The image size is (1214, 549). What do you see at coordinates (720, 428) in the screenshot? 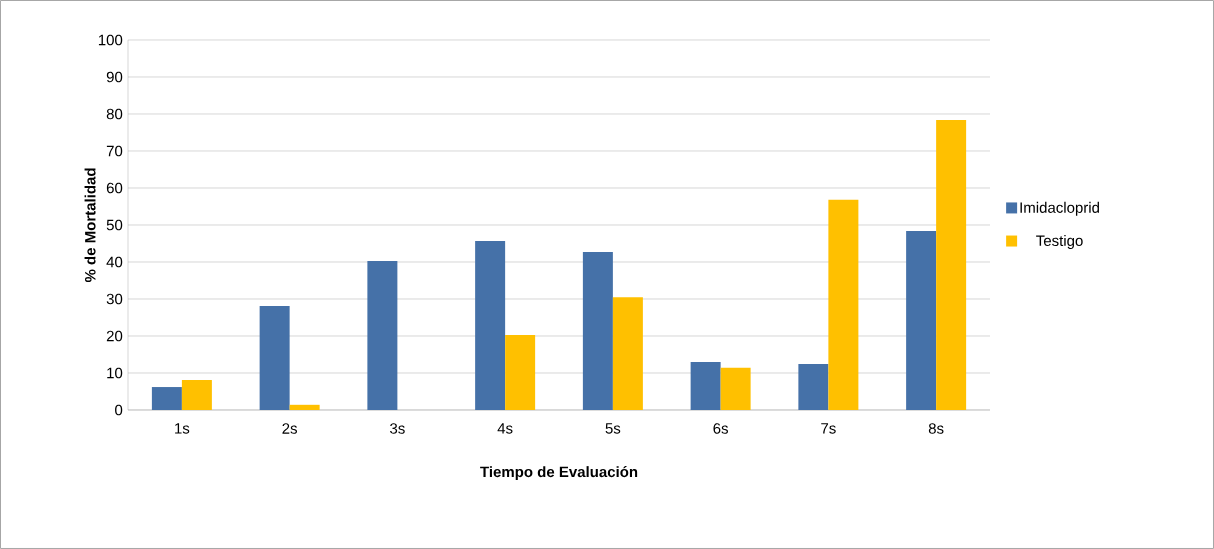
I see `x-tick-label: 6s` at bounding box center [720, 428].